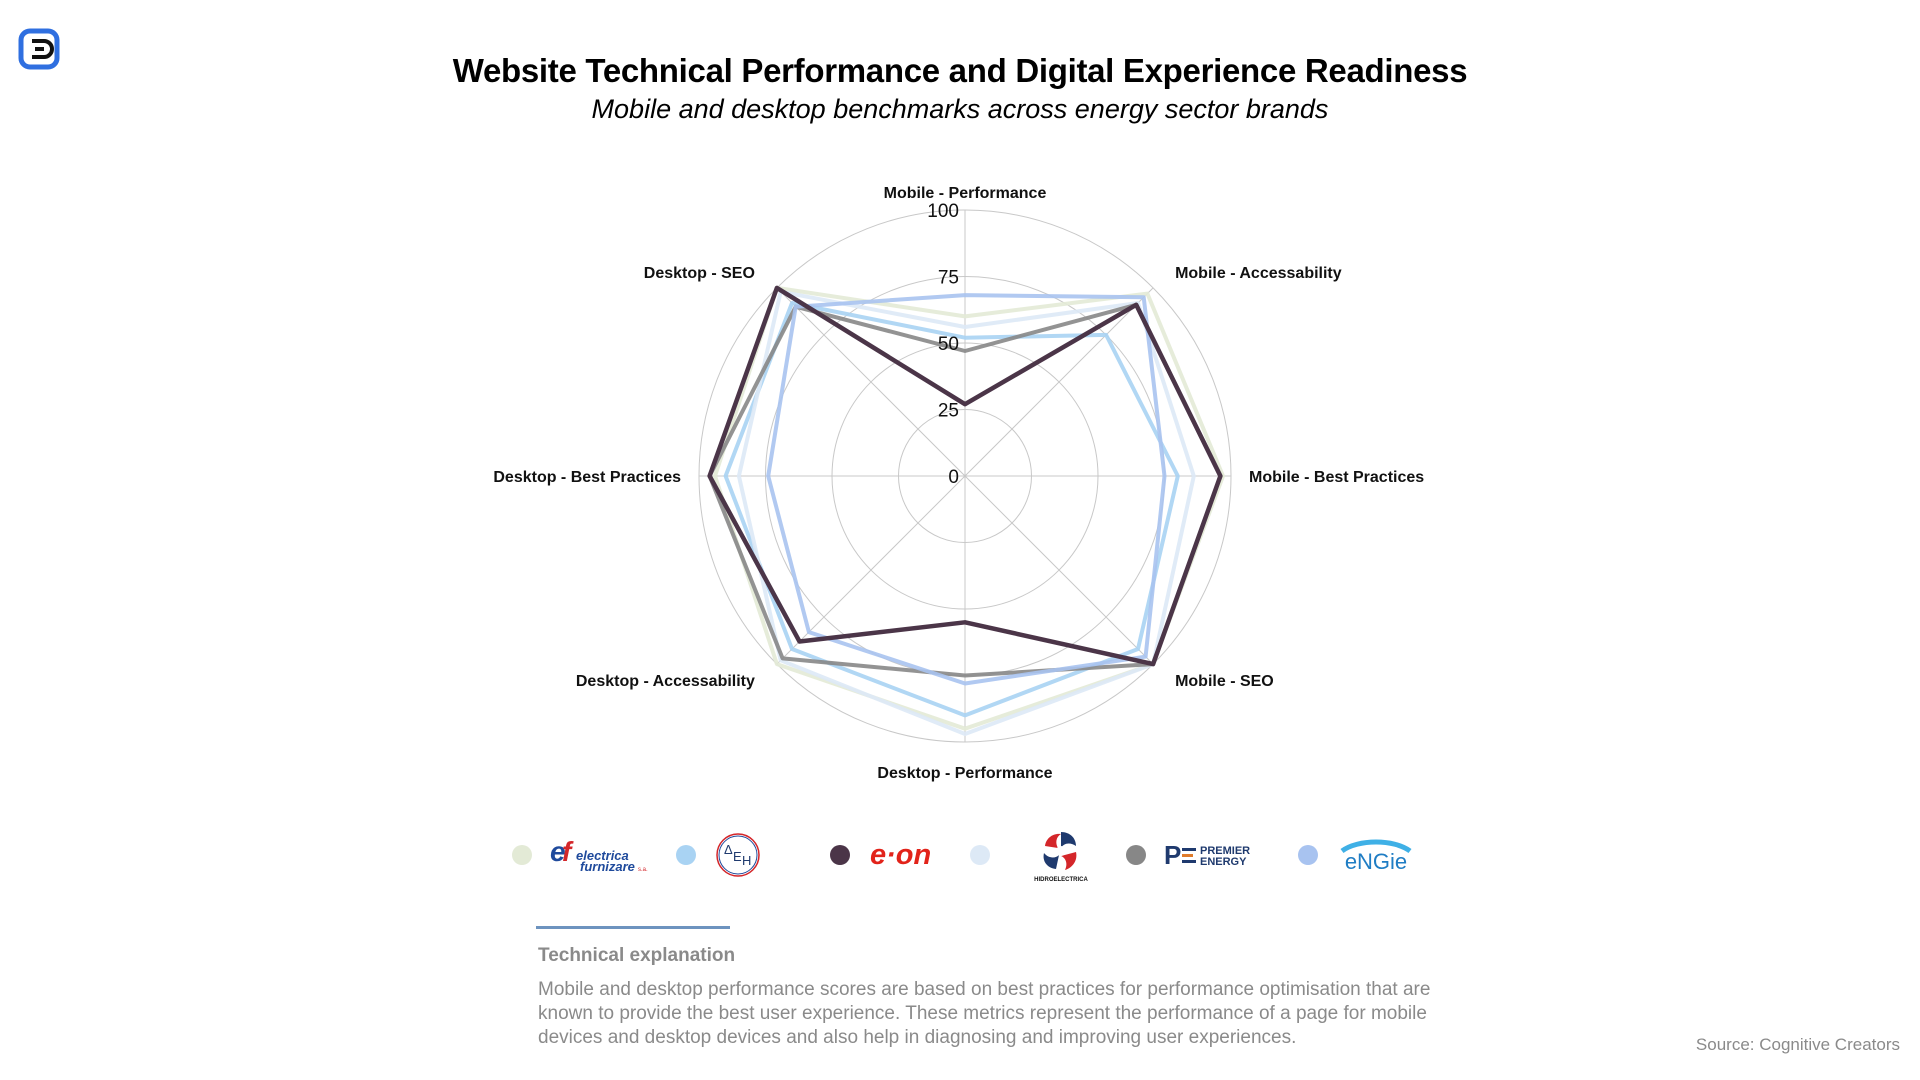 The image size is (1920, 1080). I want to click on chart-legend: e f electrica furnizare s.a. Δ E H e·on, so click(960, 856).